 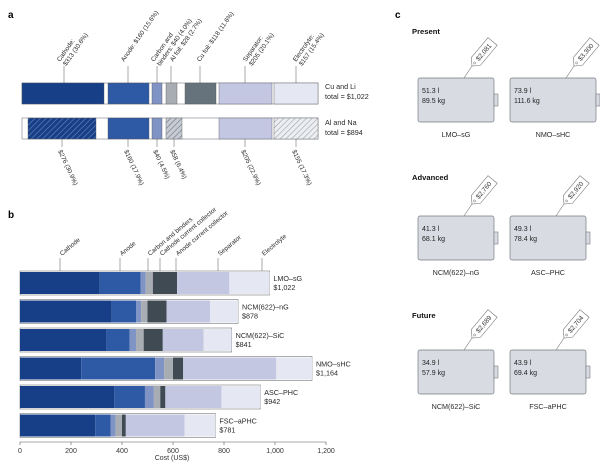 I want to click on battery-name-asc-phc: ASC–PHC, so click(x=548, y=272).